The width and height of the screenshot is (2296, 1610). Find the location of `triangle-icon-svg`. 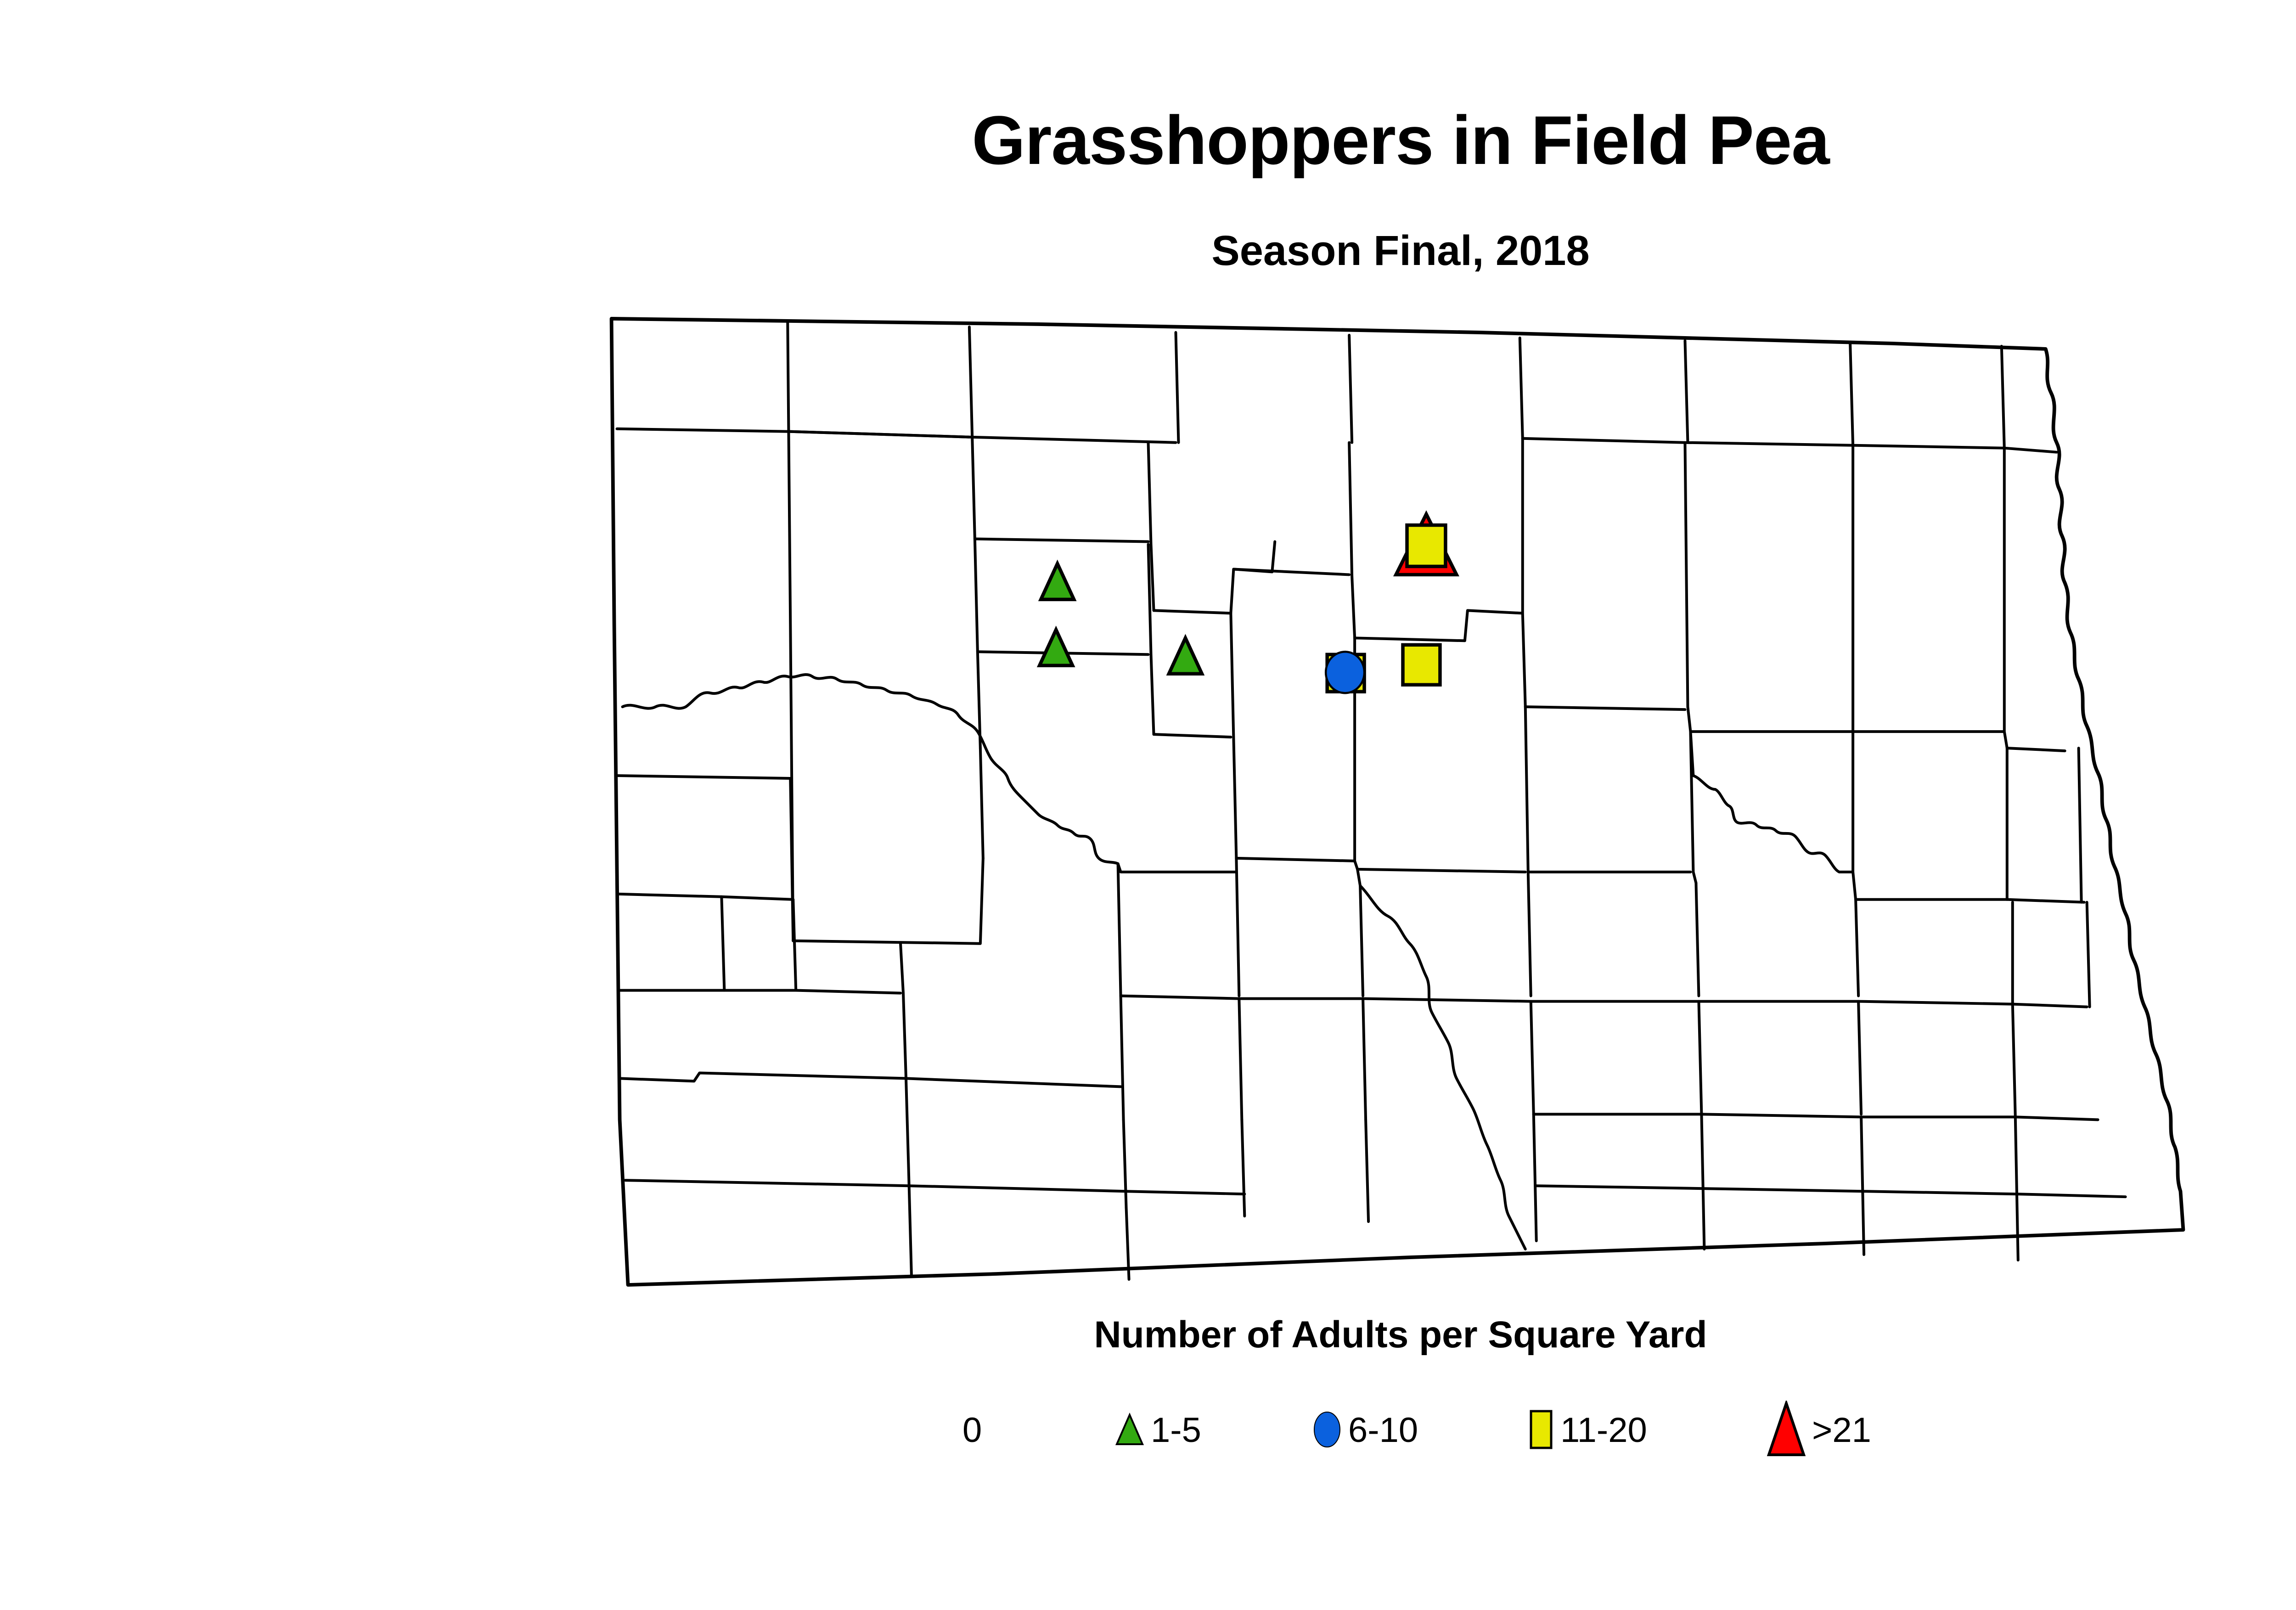

triangle-icon-svg is located at coordinates (1129, 1428).